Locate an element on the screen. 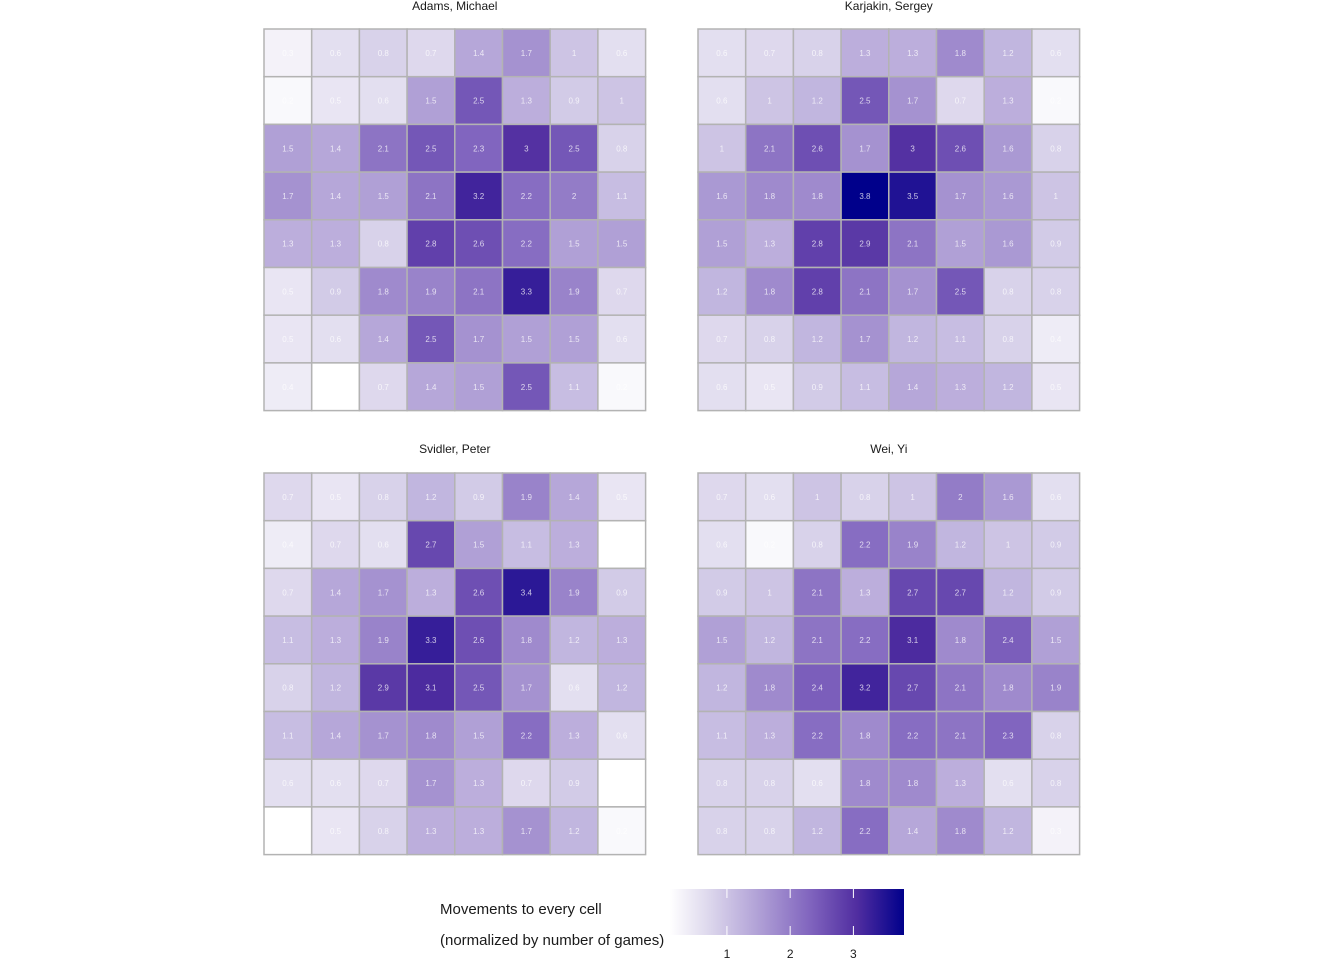  cell-value-label: 1.4 is located at coordinates (336, 148).